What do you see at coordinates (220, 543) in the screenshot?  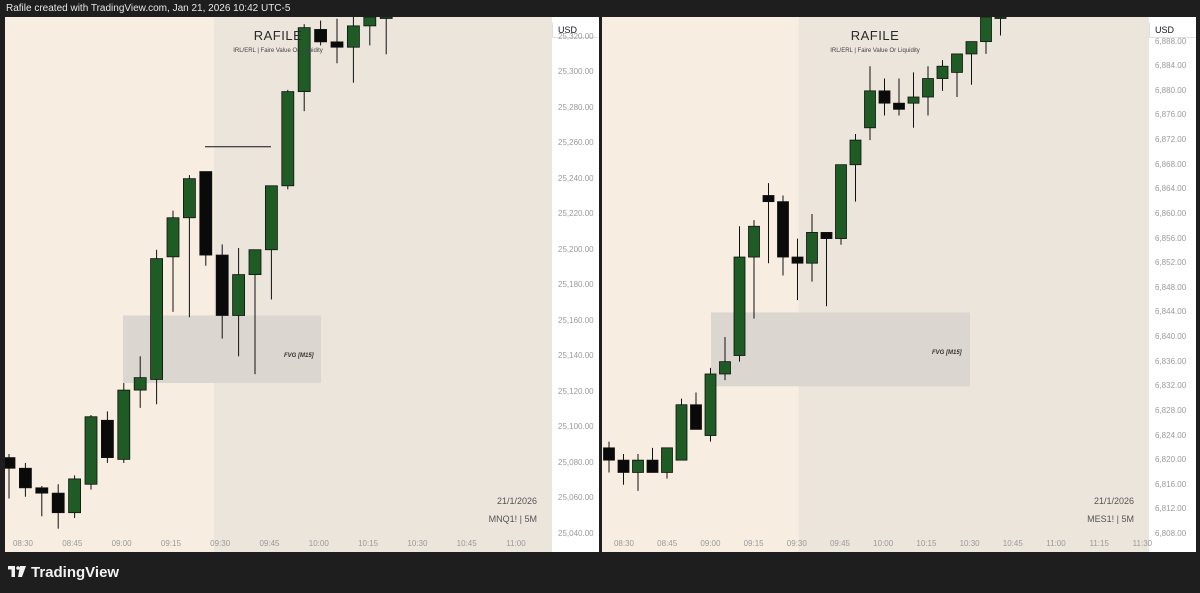 I see `time-tick-label: 09:30` at bounding box center [220, 543].